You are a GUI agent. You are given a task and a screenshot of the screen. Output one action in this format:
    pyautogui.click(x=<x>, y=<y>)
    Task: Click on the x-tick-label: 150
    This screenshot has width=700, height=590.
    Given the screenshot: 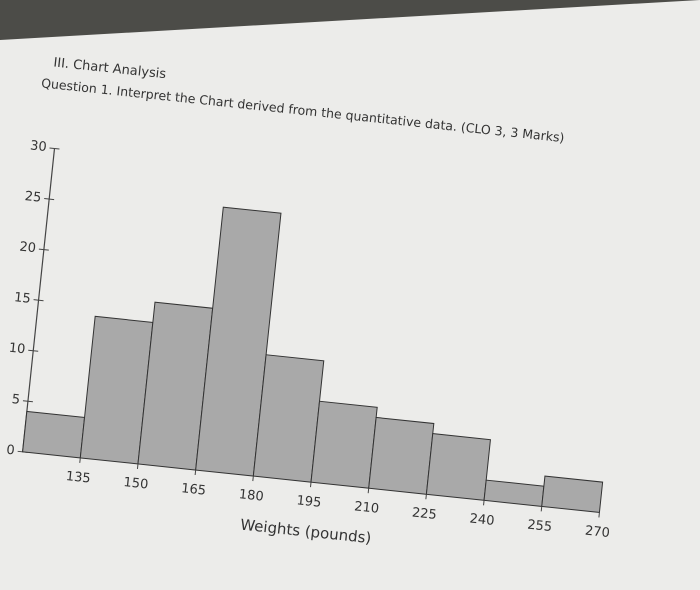 What is the action you would take?
    pyautogui.click(x=136, y=484)
    